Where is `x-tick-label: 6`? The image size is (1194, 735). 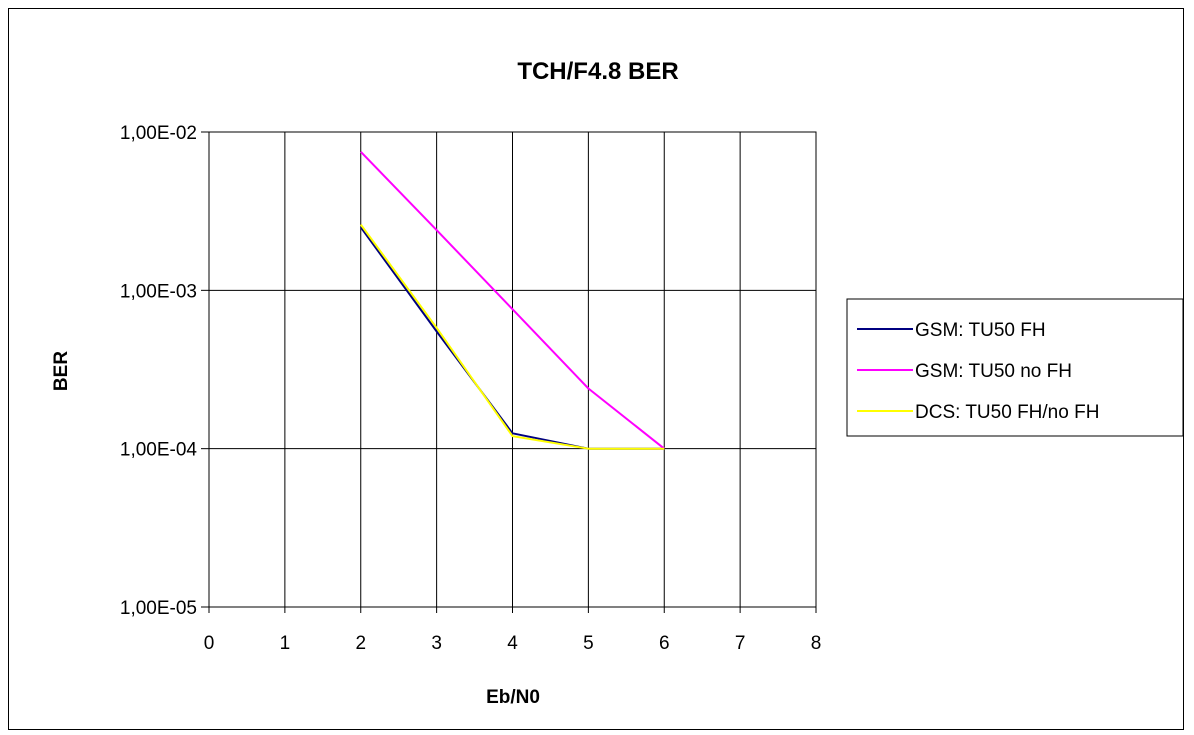 x-tick-label: 6 is located at coordinates (664, 643).